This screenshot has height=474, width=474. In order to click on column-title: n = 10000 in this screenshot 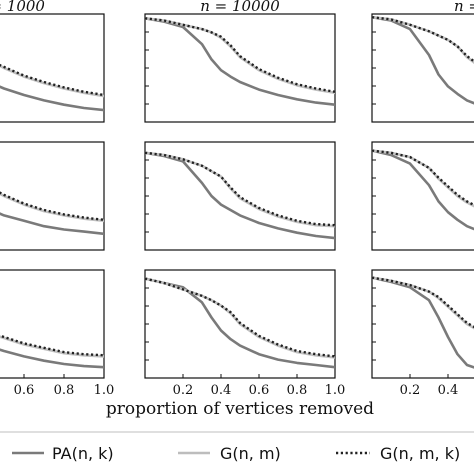, I will do `click(240, 7)`.